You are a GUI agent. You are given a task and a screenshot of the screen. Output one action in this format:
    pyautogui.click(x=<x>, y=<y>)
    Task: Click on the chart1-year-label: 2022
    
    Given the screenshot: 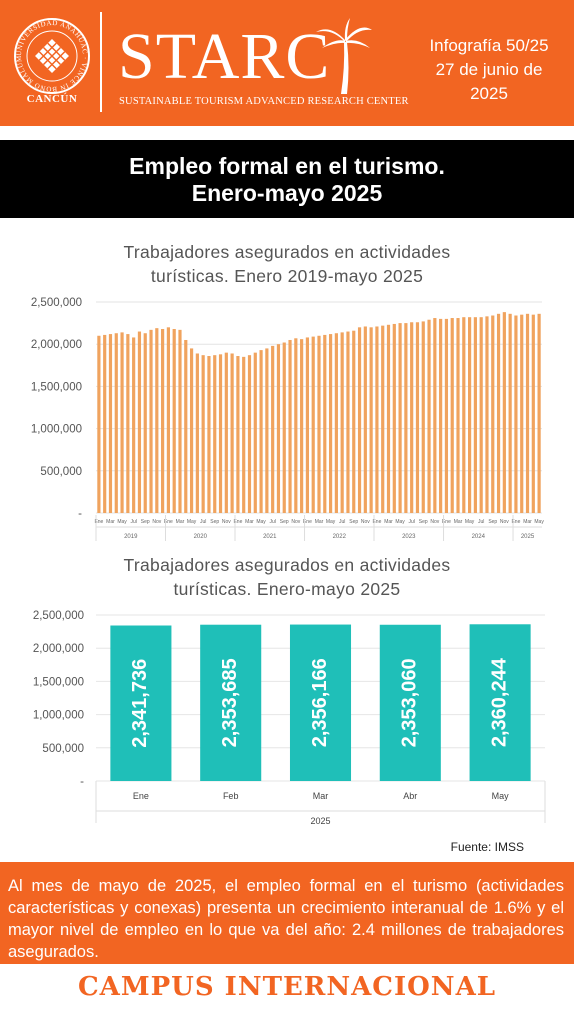 What is the action you would take?
    pyautogui.click(x=340, y=537)
    